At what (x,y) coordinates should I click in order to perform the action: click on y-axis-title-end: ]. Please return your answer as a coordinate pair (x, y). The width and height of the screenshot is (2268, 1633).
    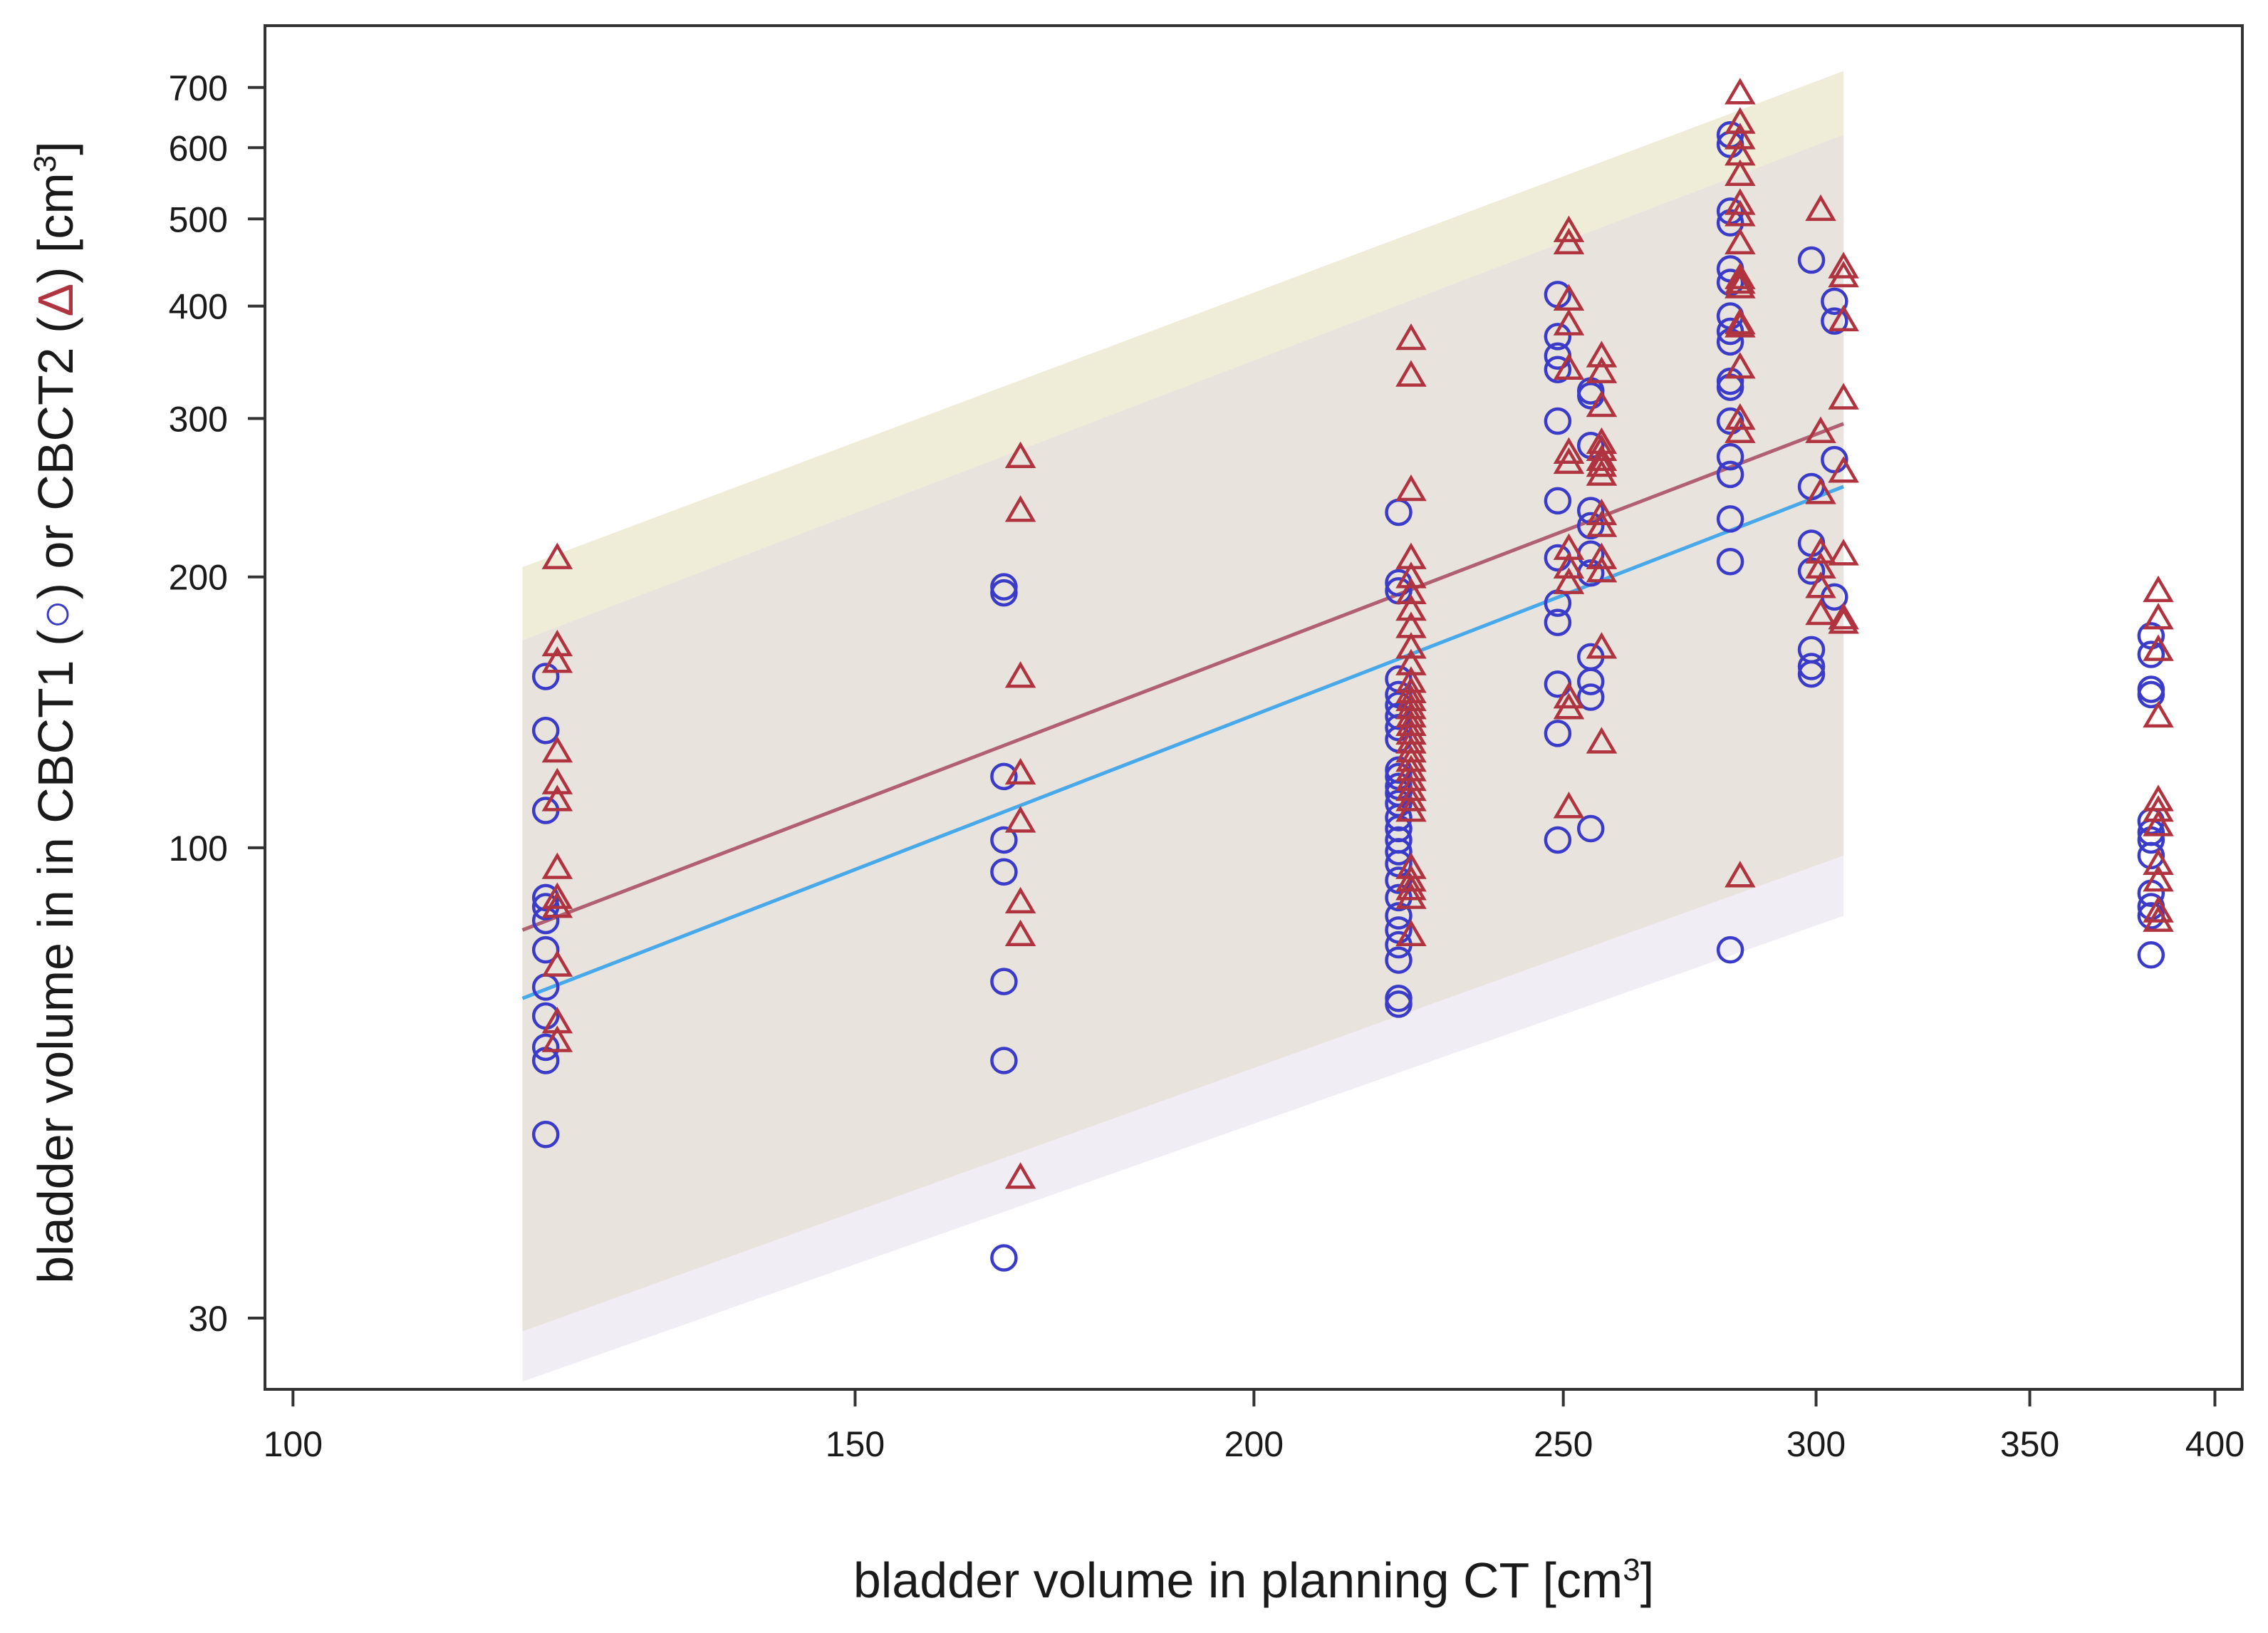
    Looking at the image, I should click on (55, 148).